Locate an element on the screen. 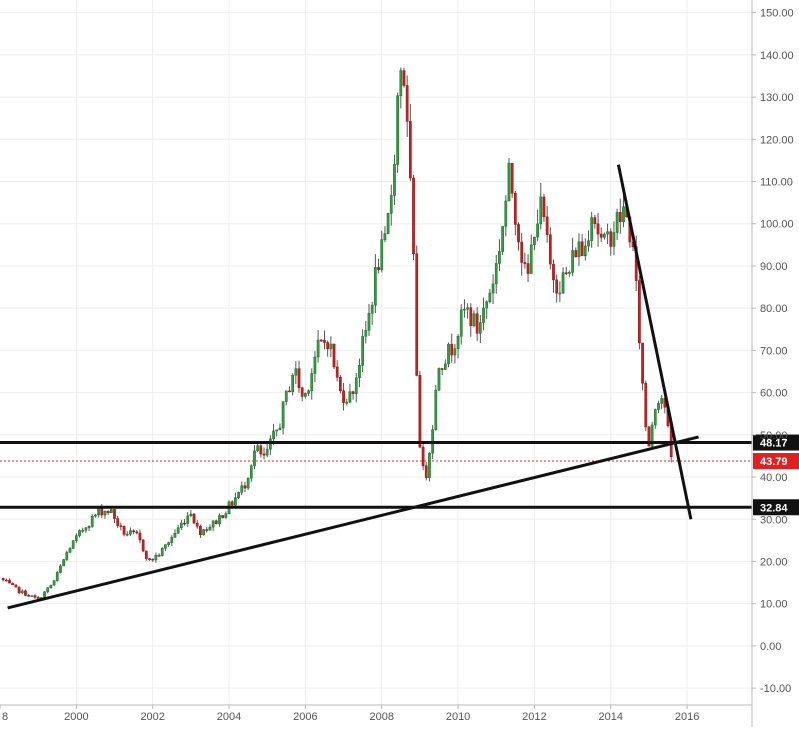 The height and width of the screenshot is (732, 799). y-tick-label: 130.00 is located at coordinates (777, 98).